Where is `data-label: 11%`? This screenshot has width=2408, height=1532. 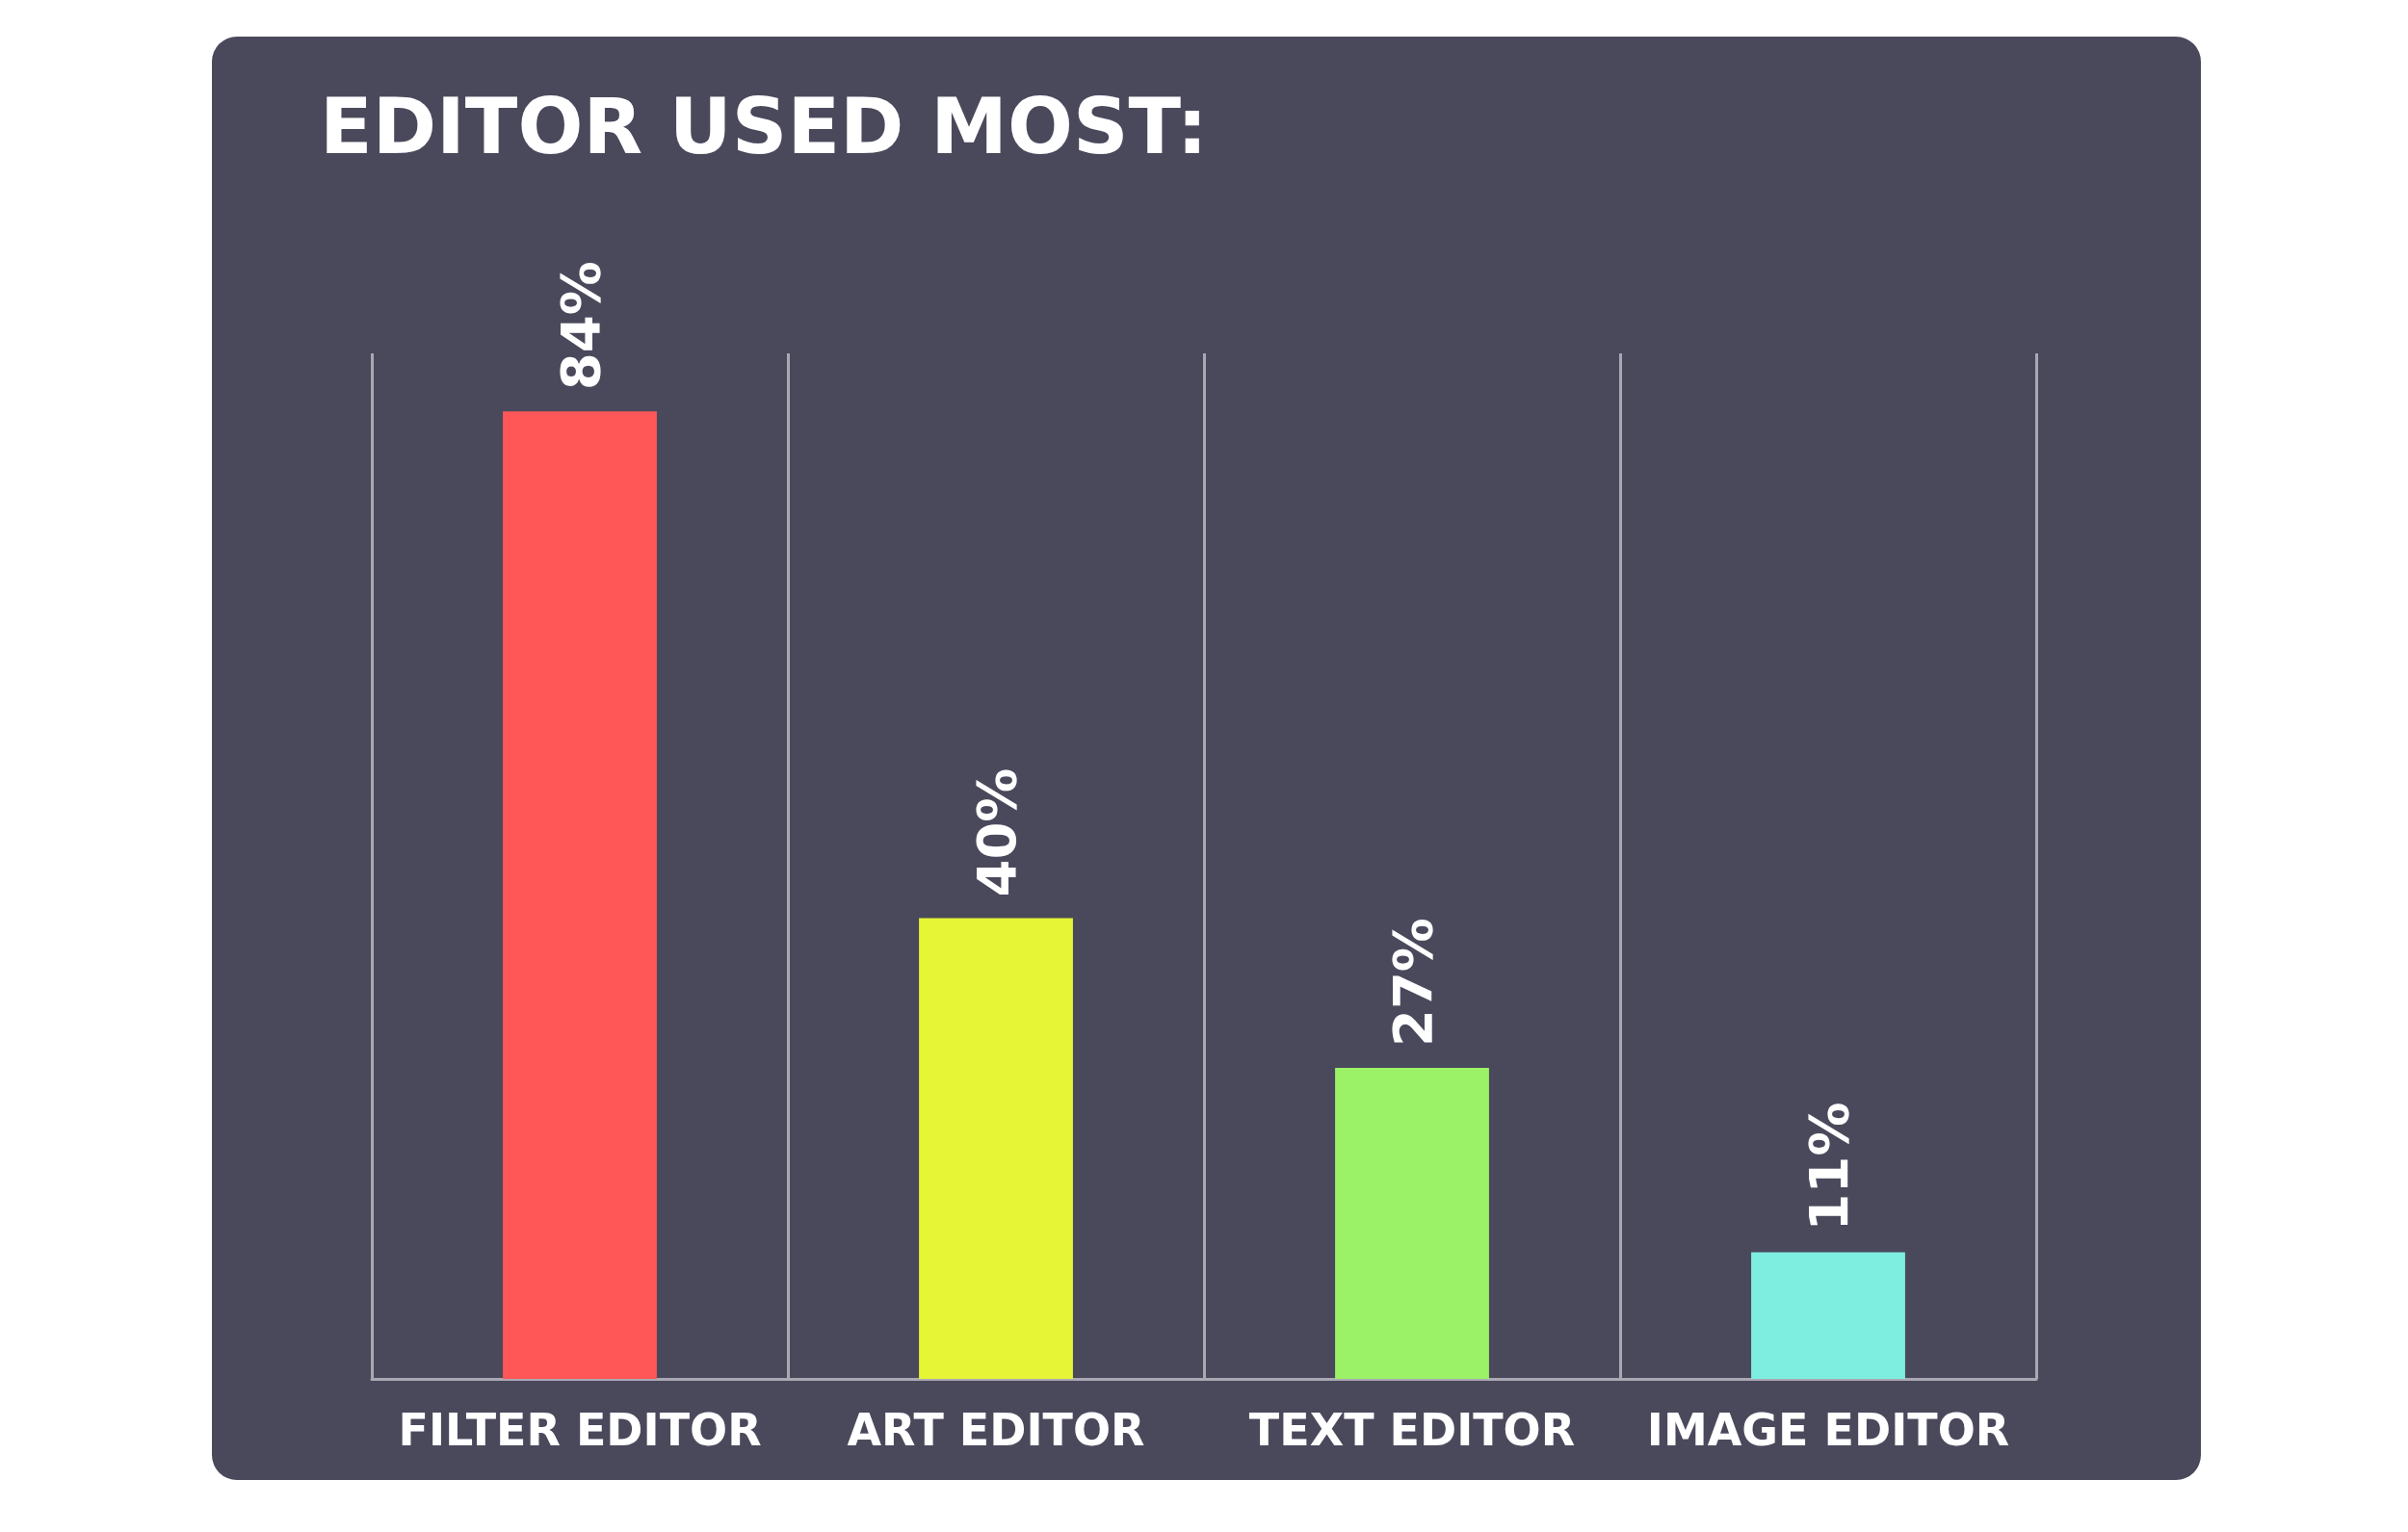 data-label: 11% is located at coordinates (1828, 1167).